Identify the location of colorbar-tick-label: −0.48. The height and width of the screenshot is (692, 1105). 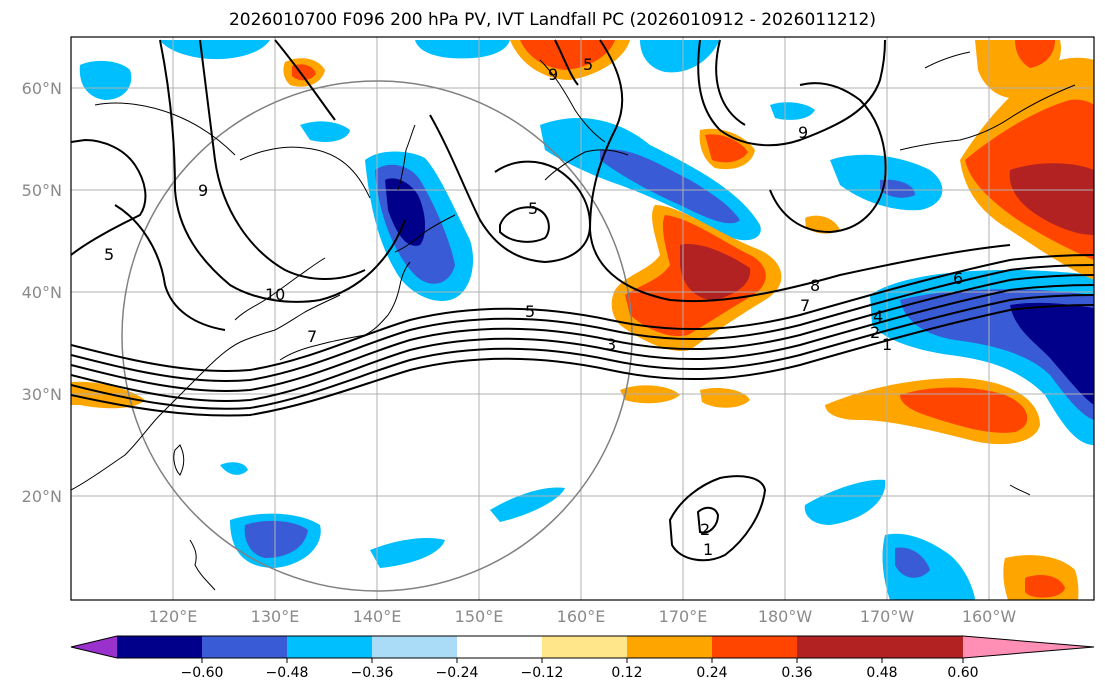
(287, 673).